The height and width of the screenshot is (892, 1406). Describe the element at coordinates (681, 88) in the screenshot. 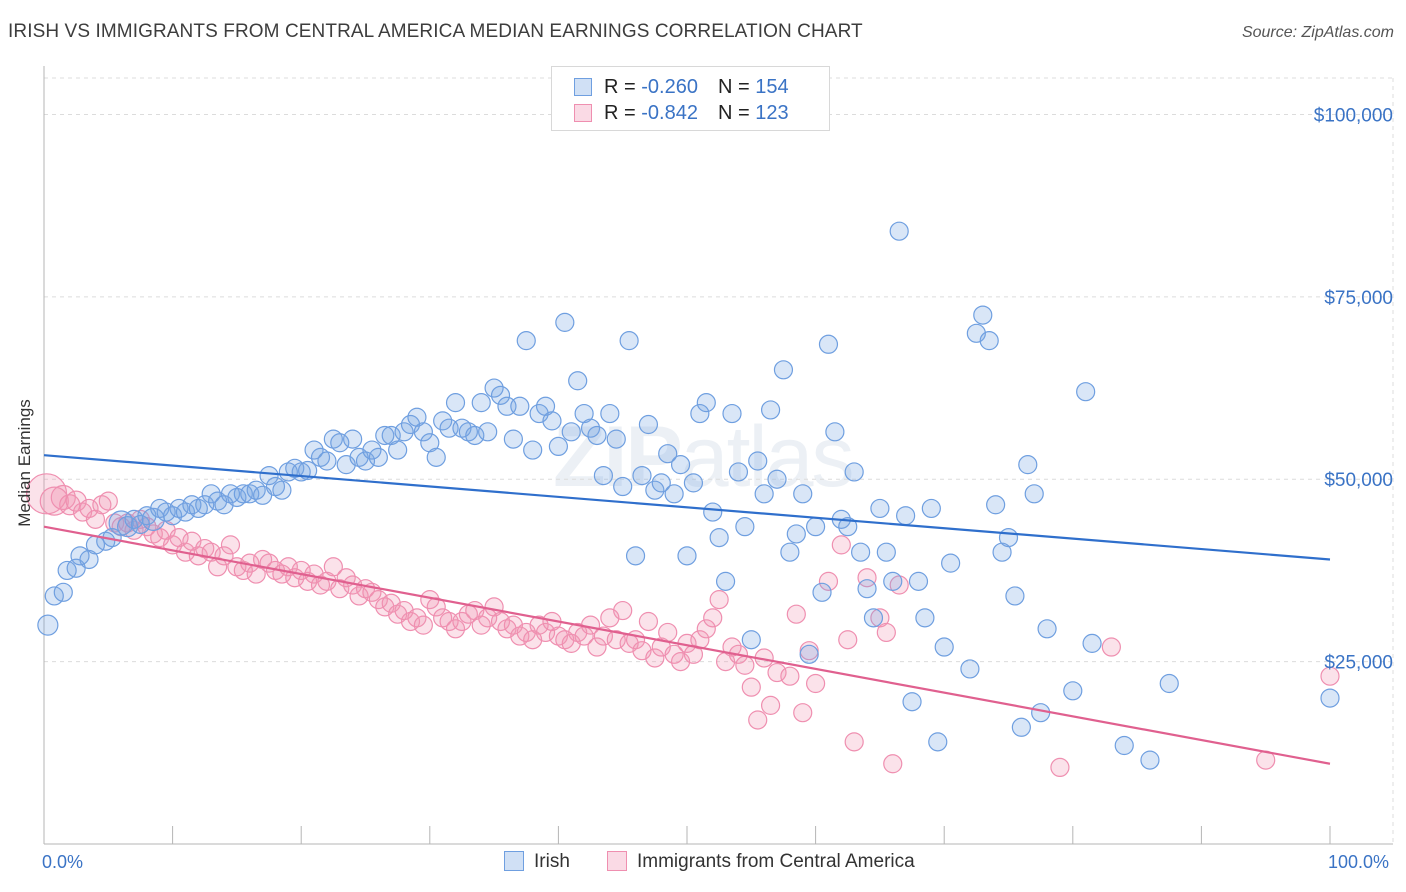

I see `legend-row-irish: R = -0.260 N = 154` at that location.